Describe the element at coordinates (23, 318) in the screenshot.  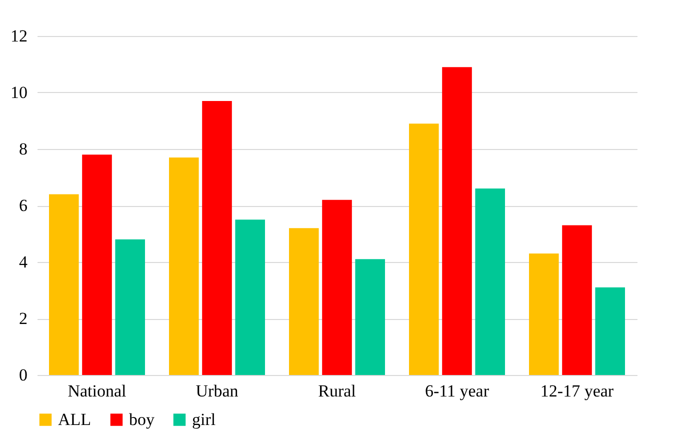
I see `y-tick-label: 2` at that location.